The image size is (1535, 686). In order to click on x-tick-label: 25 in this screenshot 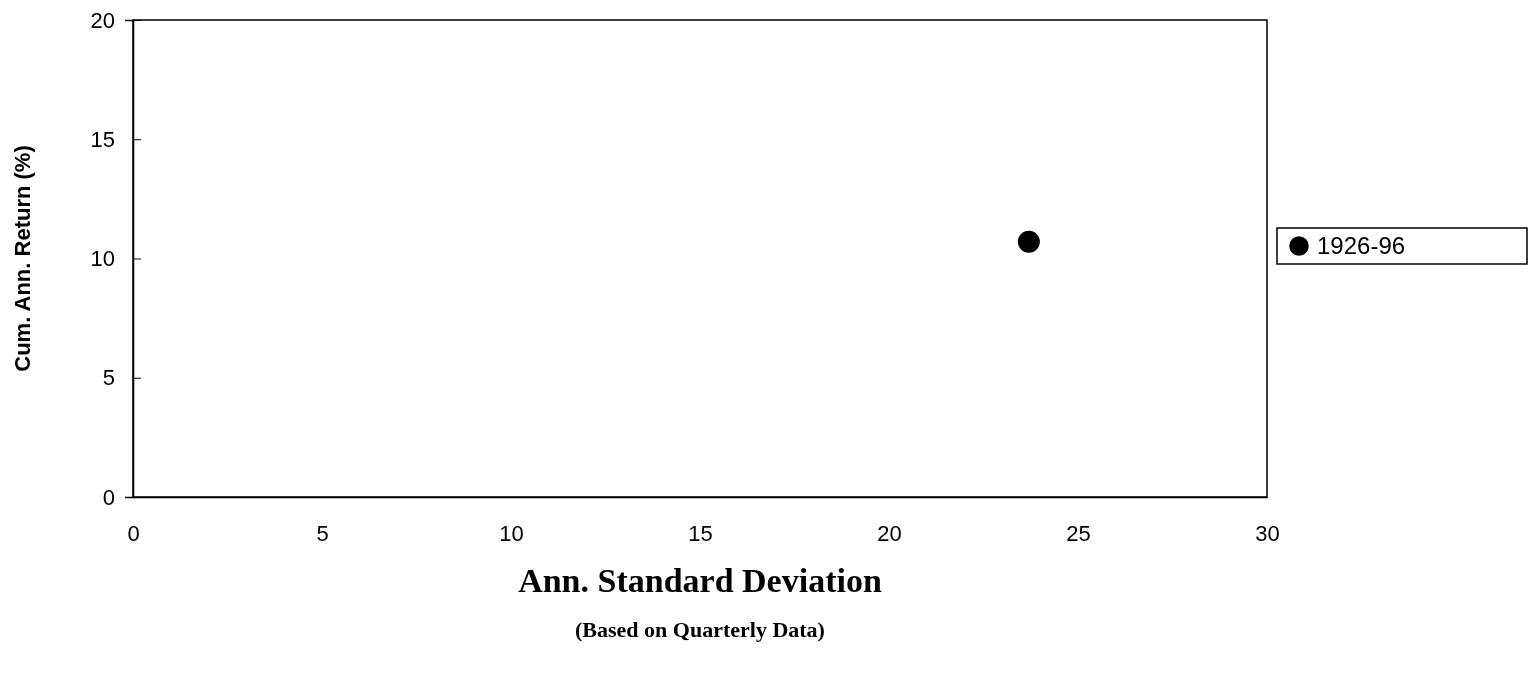, I will do `click(1078, 533)`.